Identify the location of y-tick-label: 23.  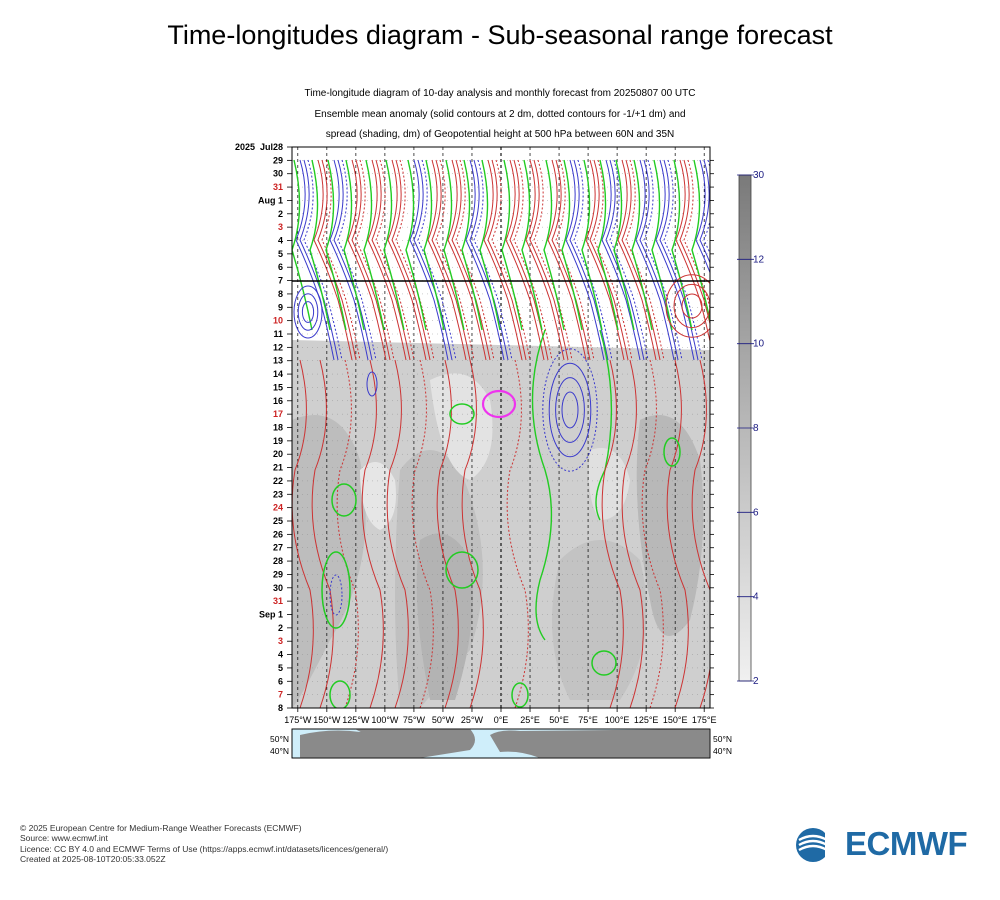
(278, 494).